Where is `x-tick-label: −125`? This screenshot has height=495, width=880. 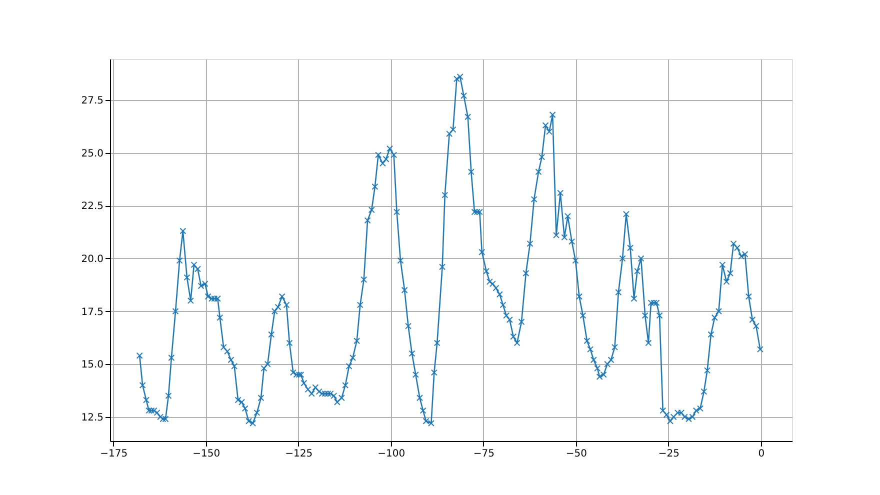 x-tick-label: −125 is located at coordinates (299, 454).